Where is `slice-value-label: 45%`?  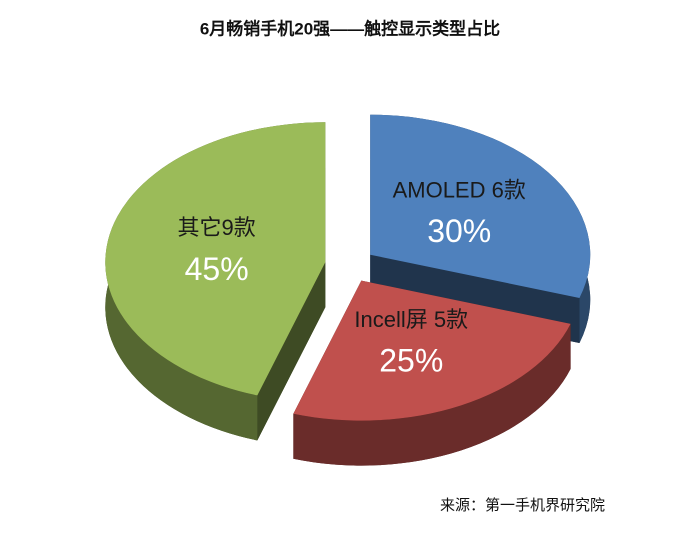
slice-value-label: 45% is located at coordinates (217, 269).